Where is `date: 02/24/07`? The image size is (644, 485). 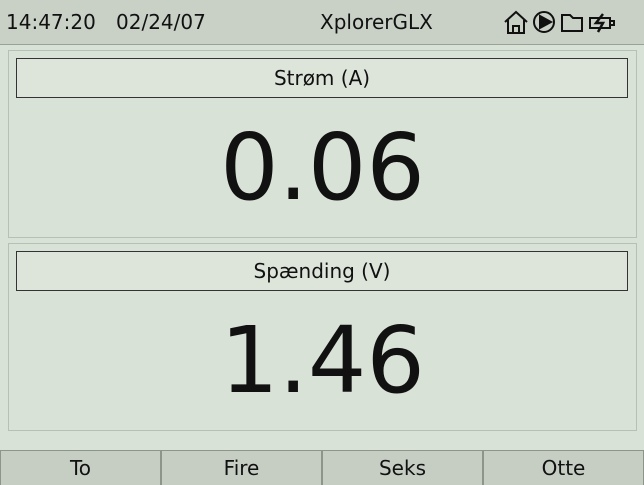 date: 02/24/07 is located at coordinates (161, 22).